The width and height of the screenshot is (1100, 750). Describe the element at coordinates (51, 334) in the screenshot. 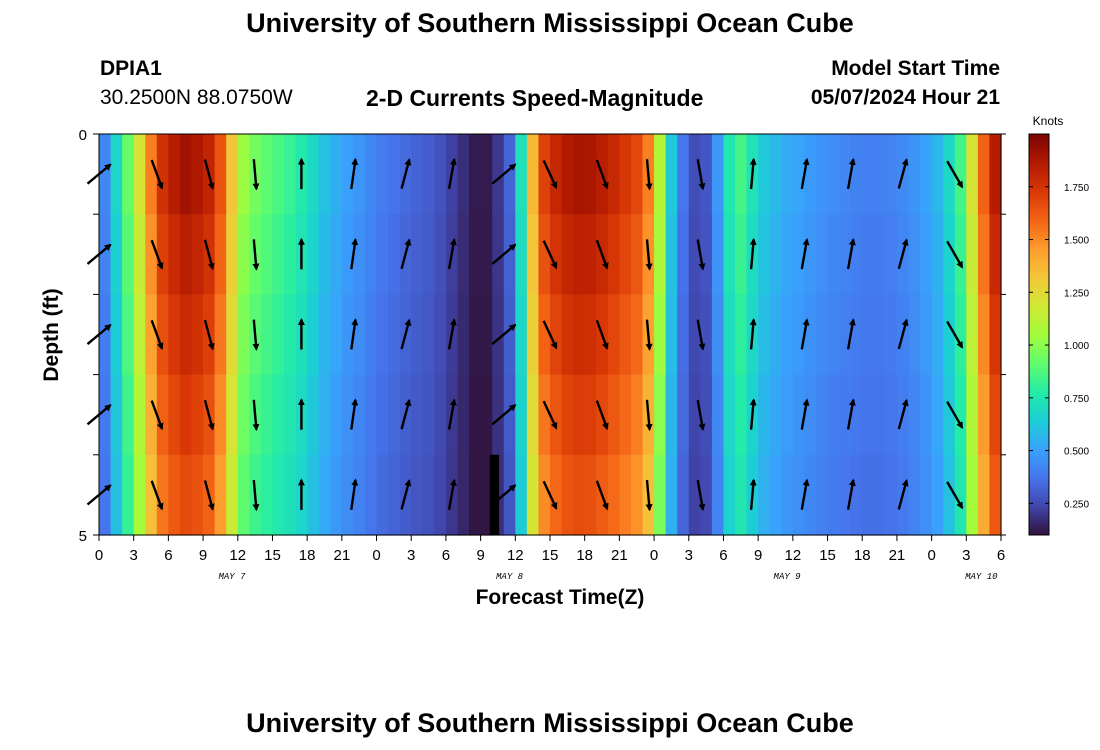

I see `y-axis-label: Depth (ft)` at that location.